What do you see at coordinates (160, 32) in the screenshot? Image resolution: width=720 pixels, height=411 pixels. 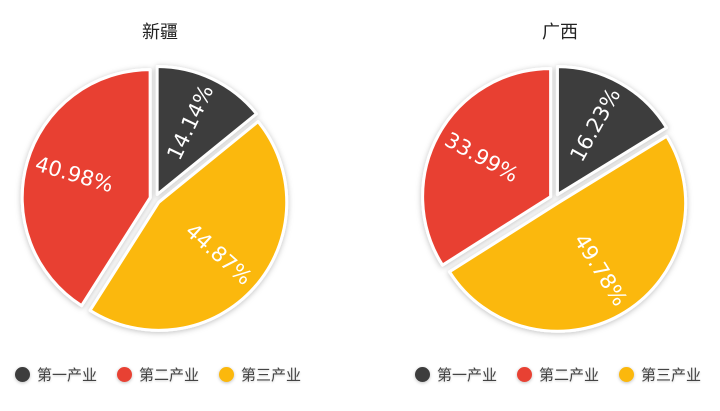 I see `chart-title: 新疆` at bounding box center [160, 32].